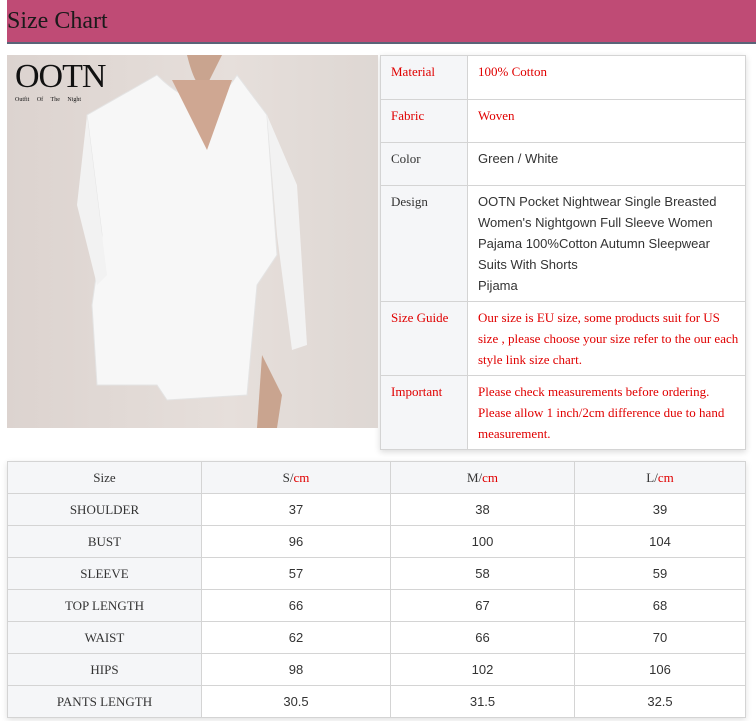  I want to click on logo-text: OOTN, so click(60, 76).